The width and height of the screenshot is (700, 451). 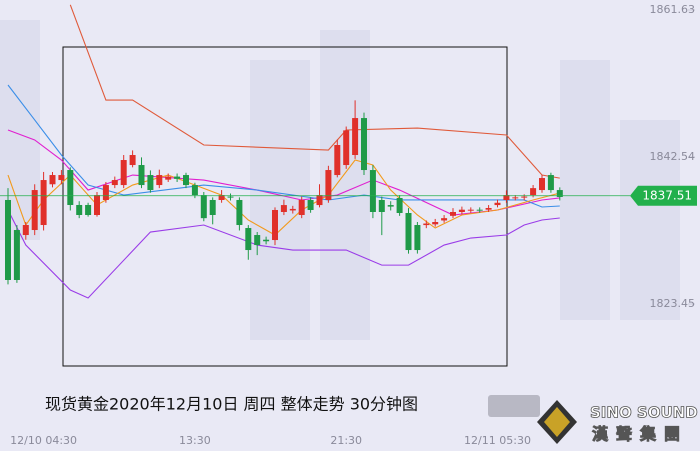 I want to click on x-tick-label: 12/10 04:30, so click(x=43, y=440).